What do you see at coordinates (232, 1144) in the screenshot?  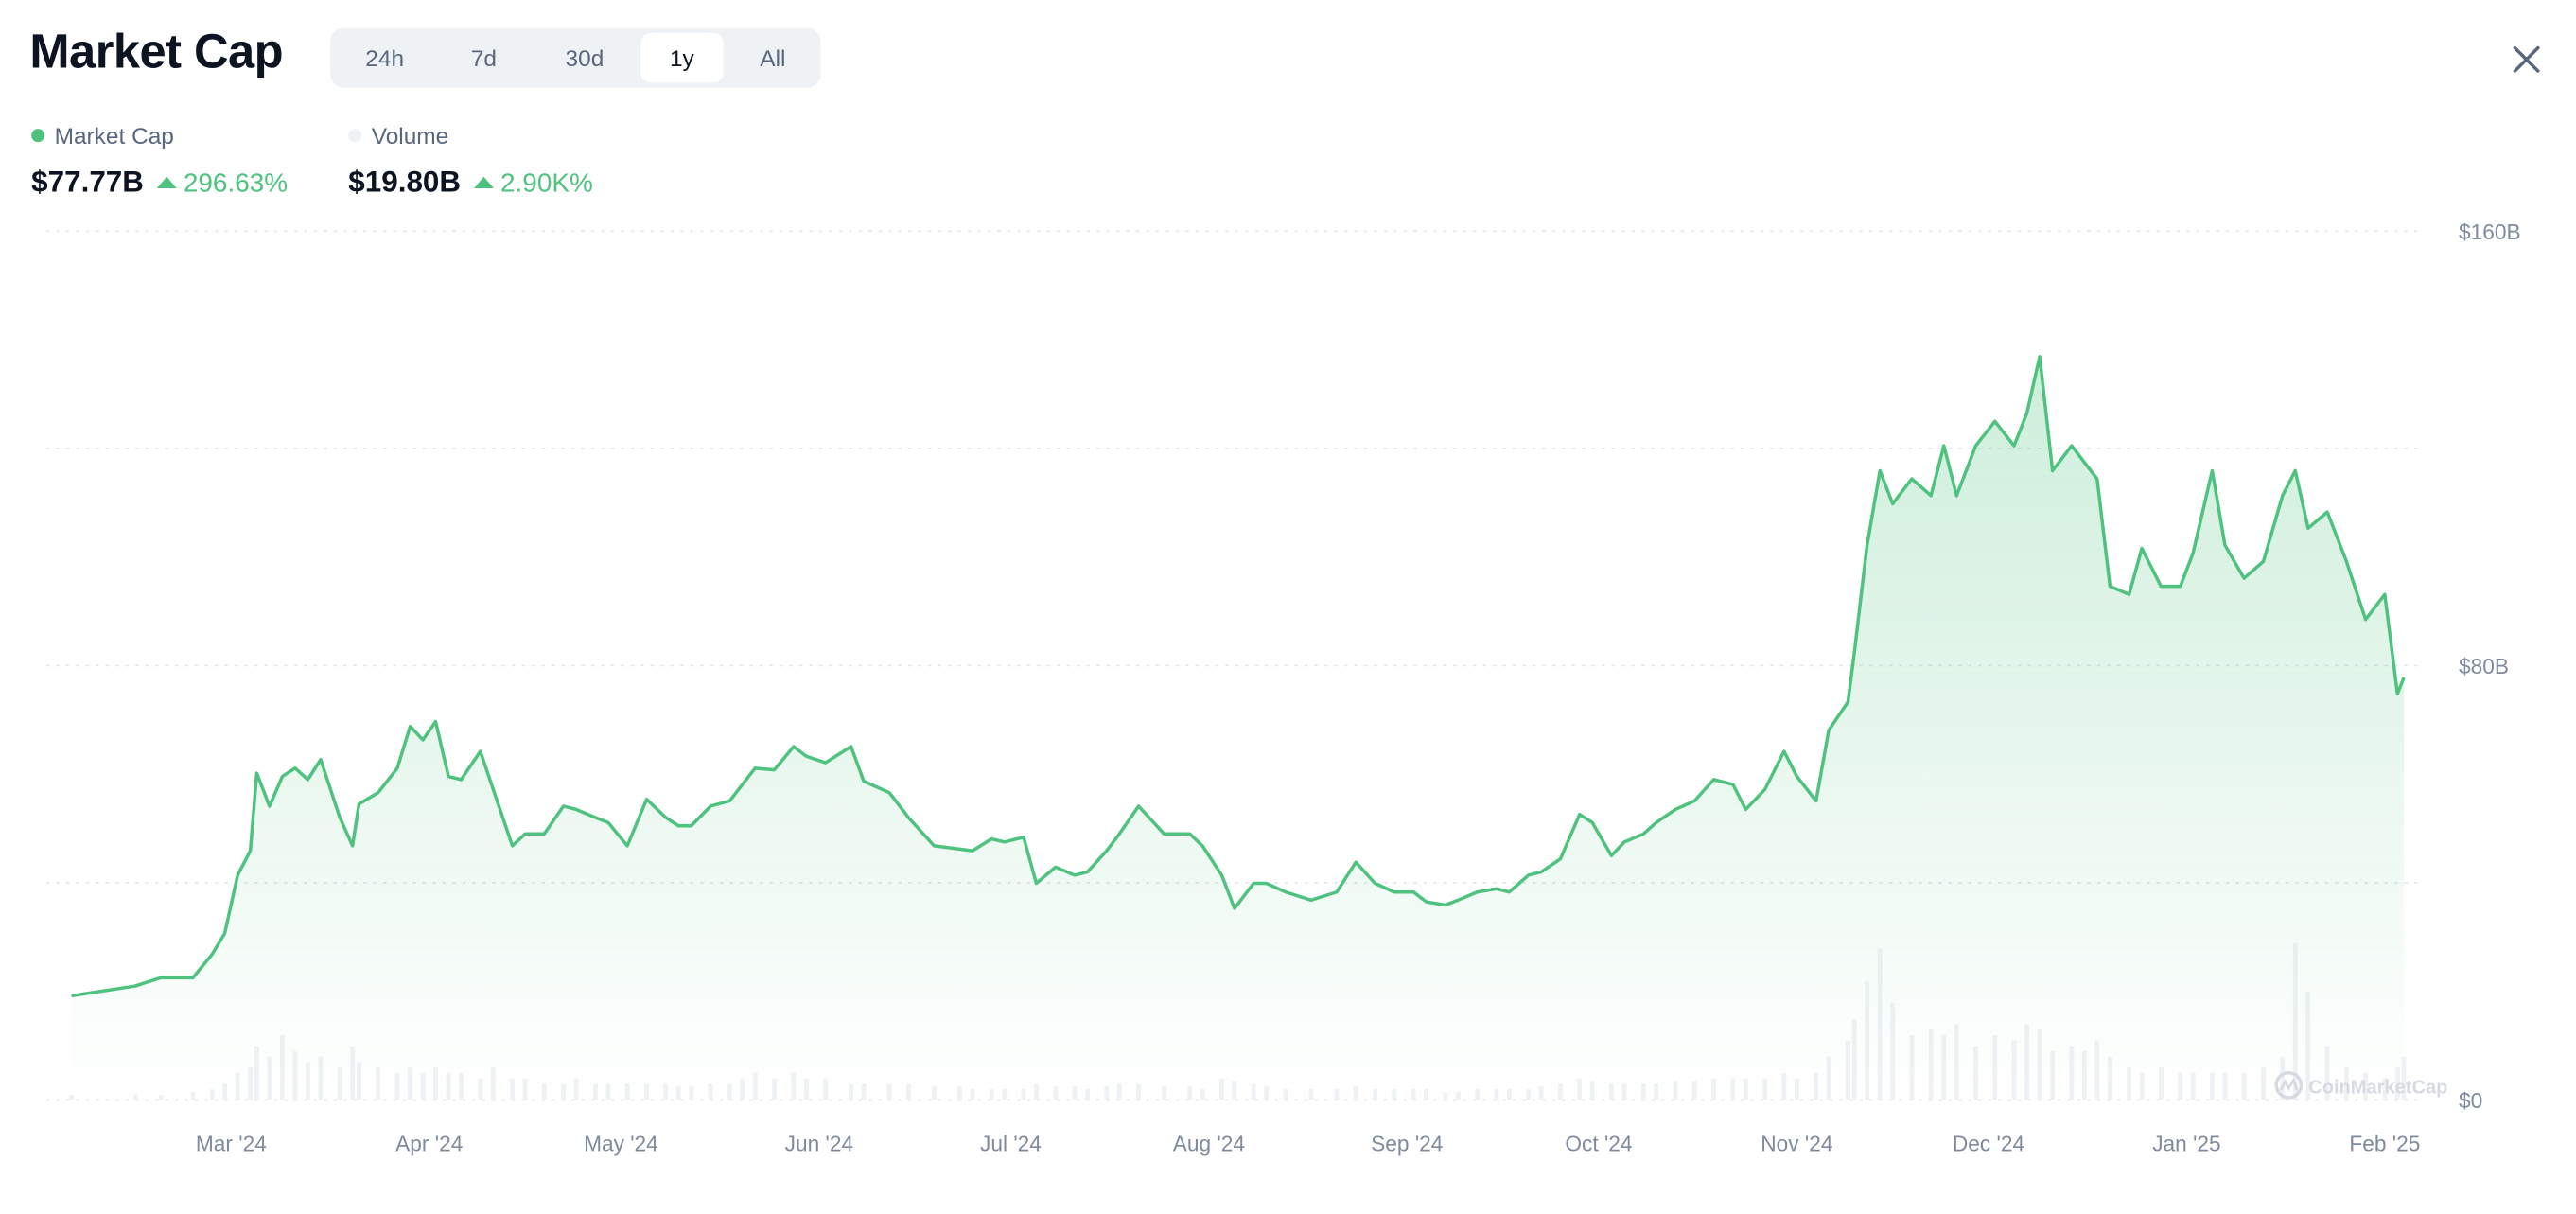 I see `x-tick-label: Mar '24` at bounding box center [232, 1144].